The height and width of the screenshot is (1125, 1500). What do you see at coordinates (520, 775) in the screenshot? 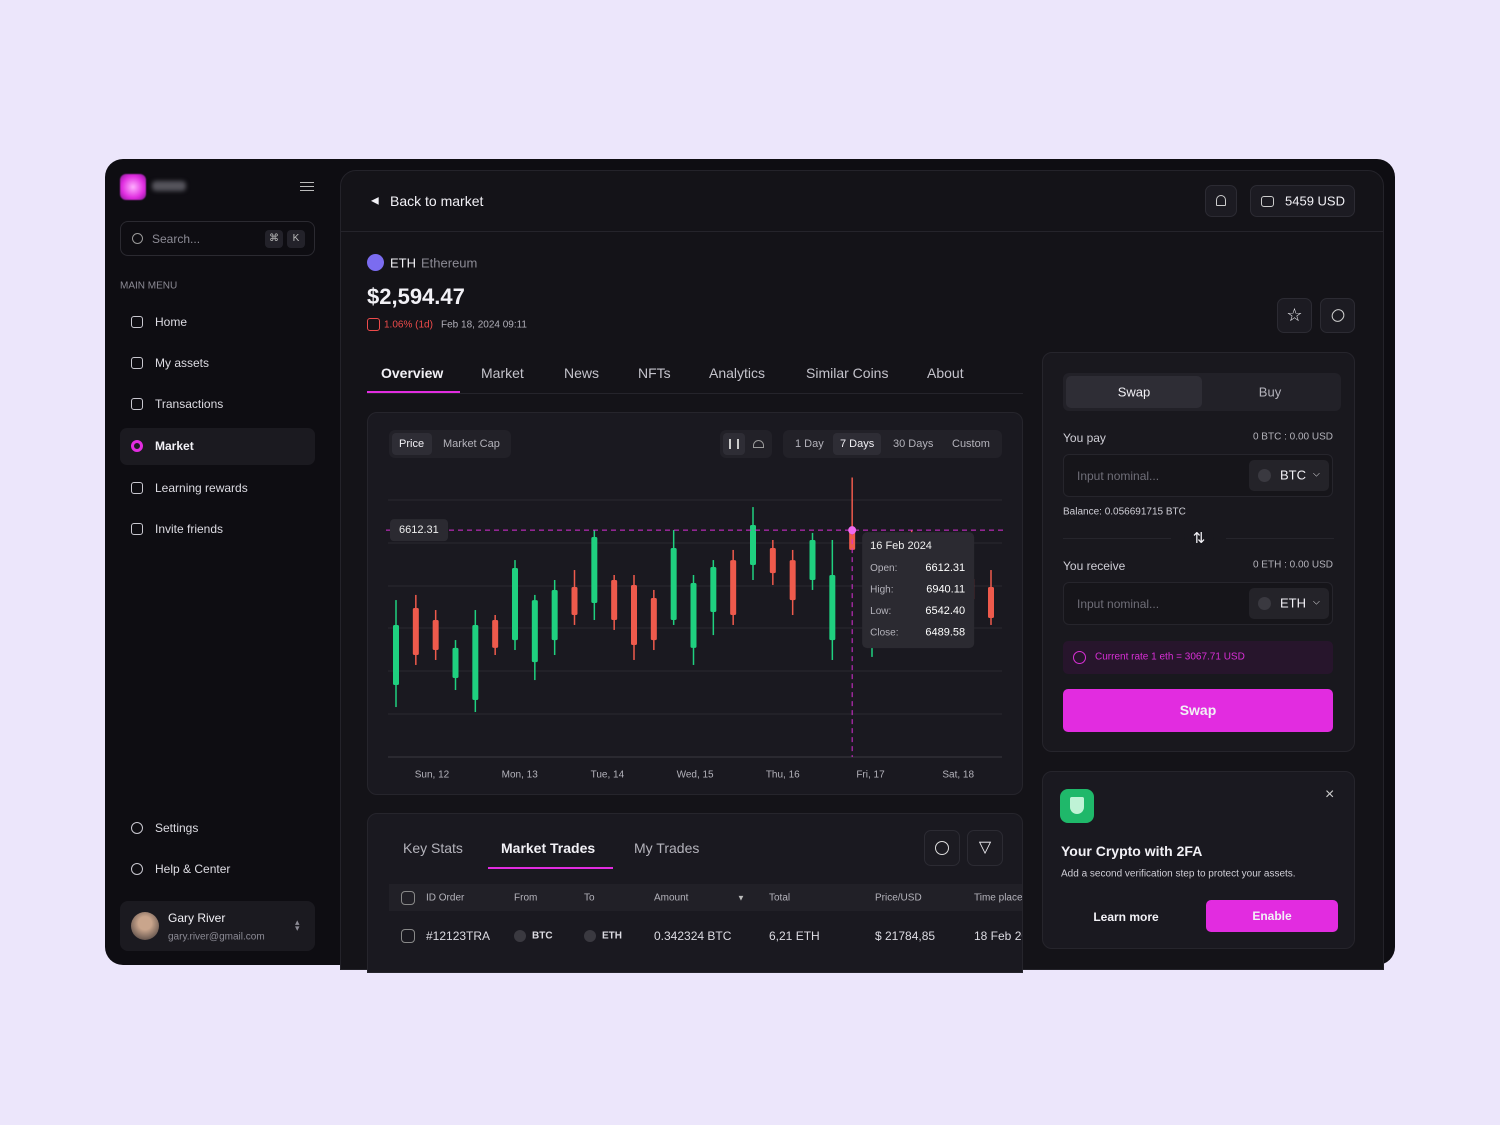
I see `x-tick-label: Mon, 13` at bounding box center [520, 775].